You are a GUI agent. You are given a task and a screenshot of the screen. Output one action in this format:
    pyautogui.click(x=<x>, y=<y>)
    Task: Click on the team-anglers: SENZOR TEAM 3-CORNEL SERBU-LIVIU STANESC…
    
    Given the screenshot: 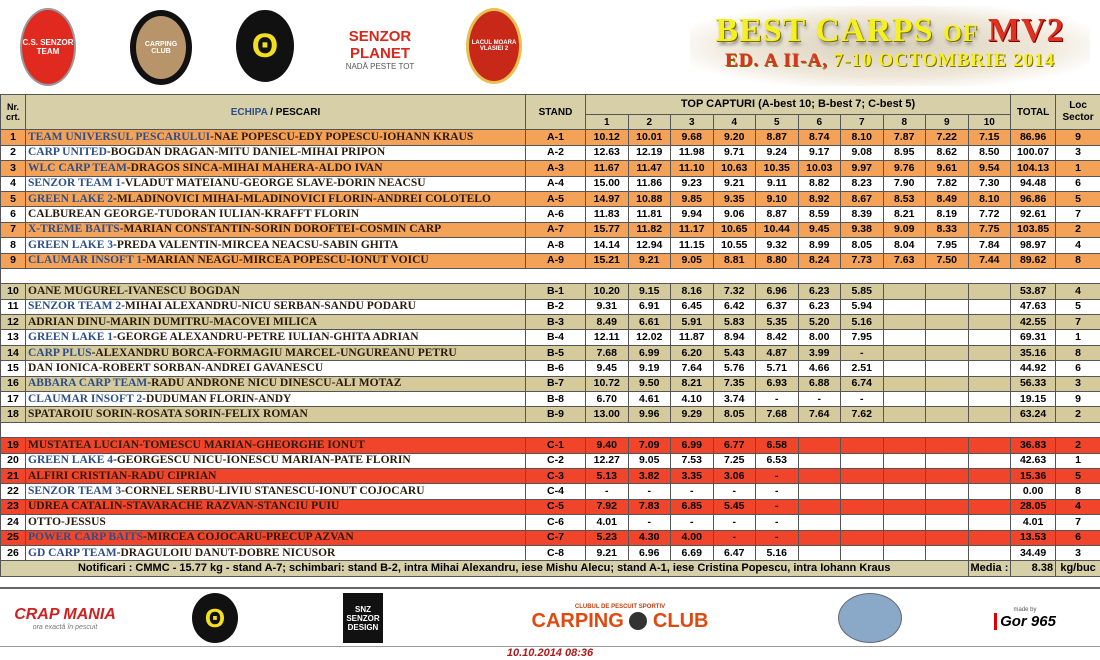 What is the action you would take?
    pyautogui.click(x=275, y=491)
    